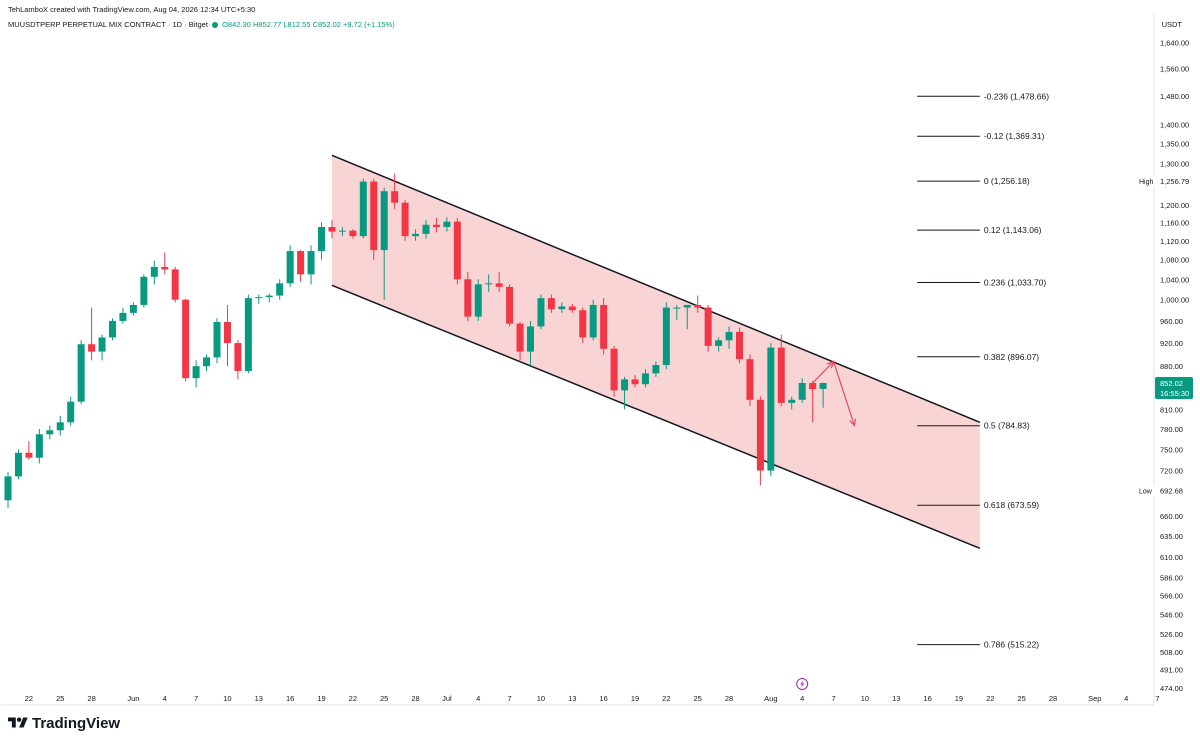 The height and width of the screenshot is (742, 1200). I want to click on tradingview-brand: TradingView, so click(76, 723).